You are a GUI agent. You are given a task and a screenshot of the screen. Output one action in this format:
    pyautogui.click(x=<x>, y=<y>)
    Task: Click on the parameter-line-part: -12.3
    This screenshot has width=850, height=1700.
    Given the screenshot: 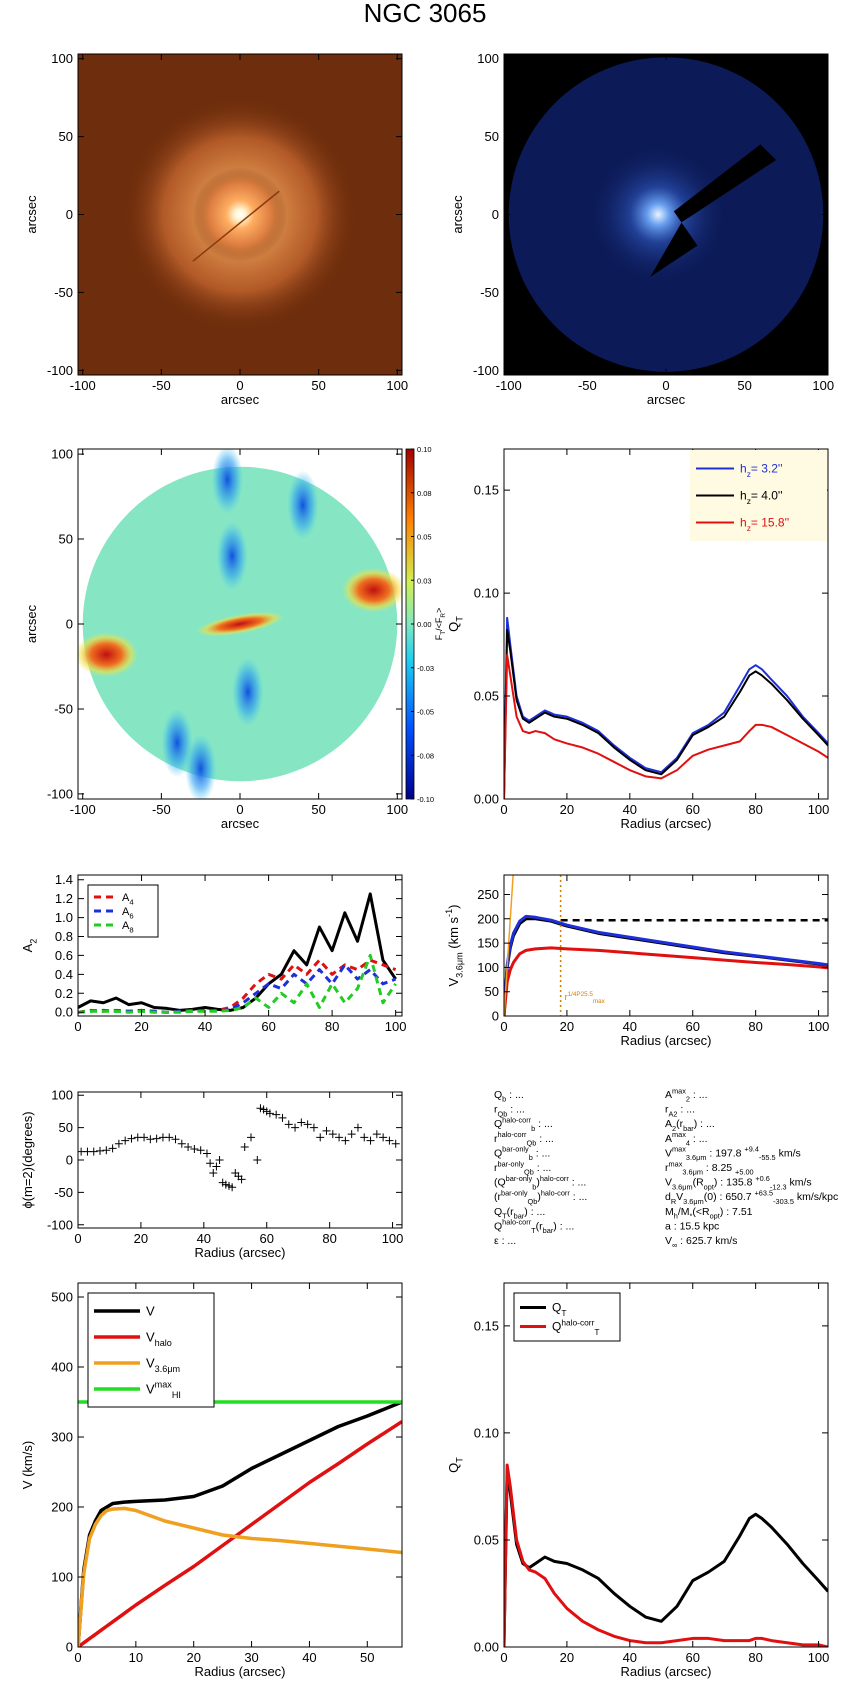 What is the action you would take?
    pyautogui.click(x=778, y=1186)
    